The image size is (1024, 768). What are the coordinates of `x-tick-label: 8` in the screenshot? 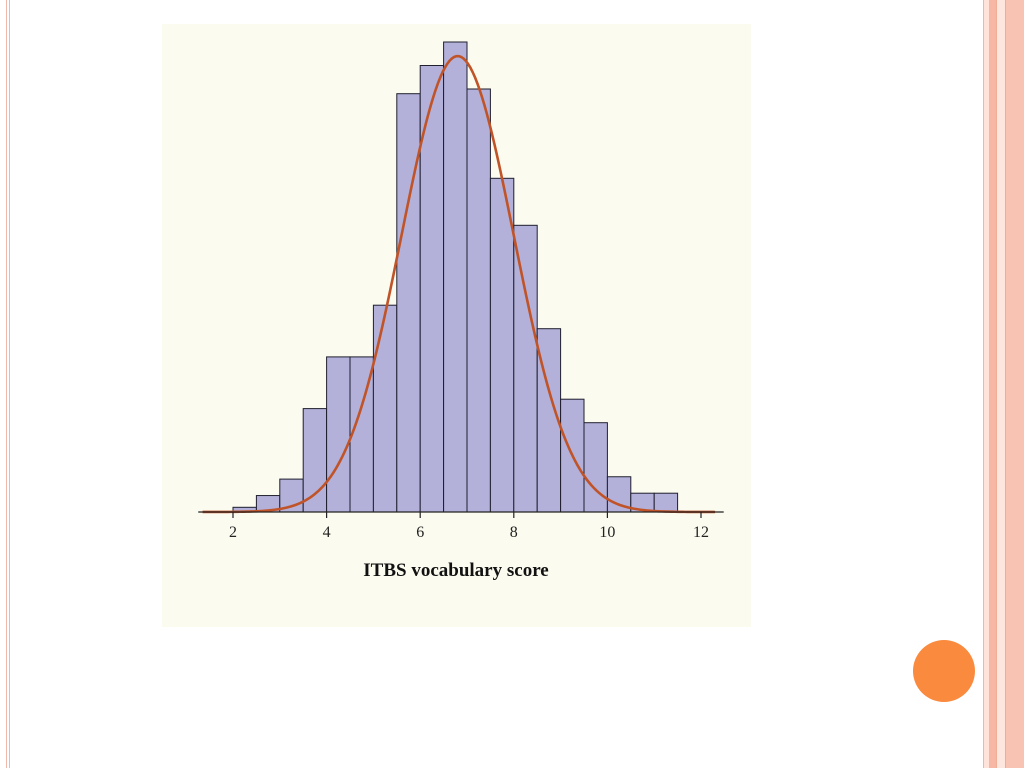 It's located at (514, 532).